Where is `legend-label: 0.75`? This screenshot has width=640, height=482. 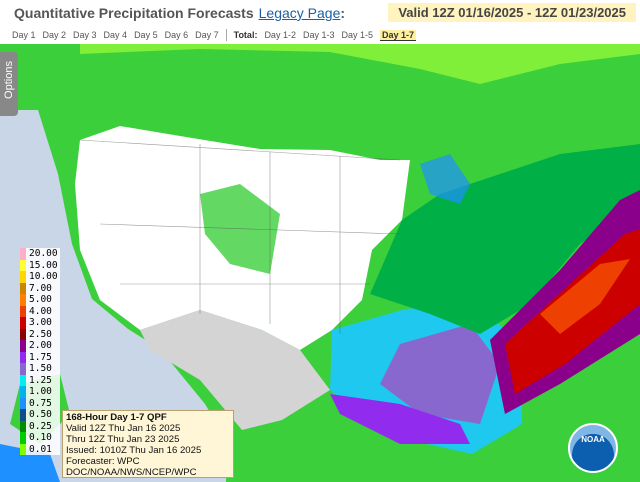
legend-label: 0.75 is located at coordinates (40, 403).